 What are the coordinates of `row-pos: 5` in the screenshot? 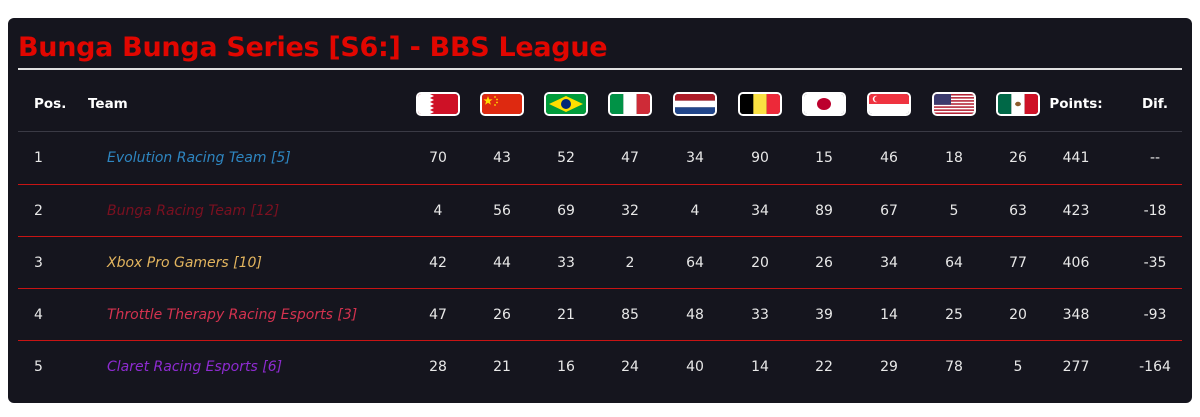 It's located at (38, 367).